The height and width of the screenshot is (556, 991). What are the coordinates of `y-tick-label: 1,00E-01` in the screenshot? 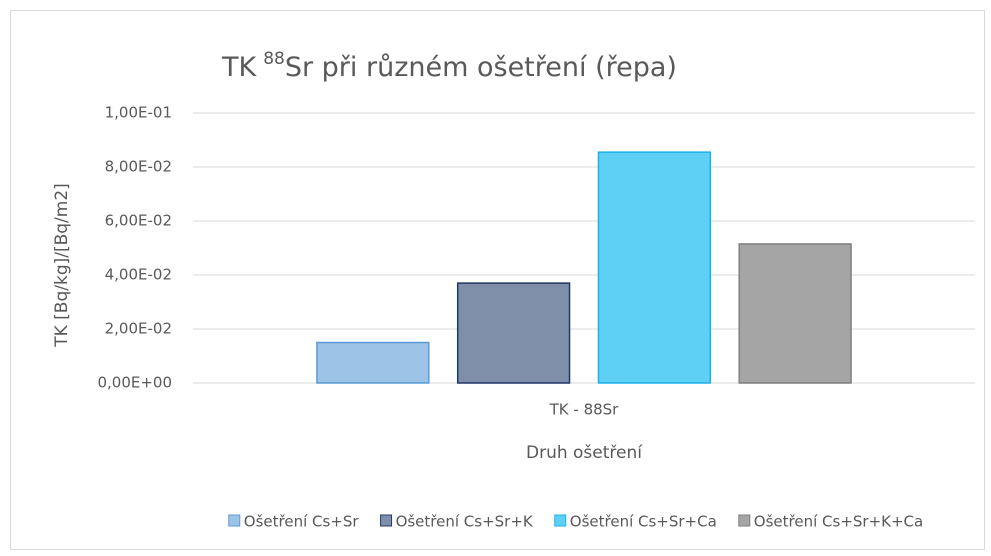 It's located at (138, 113).